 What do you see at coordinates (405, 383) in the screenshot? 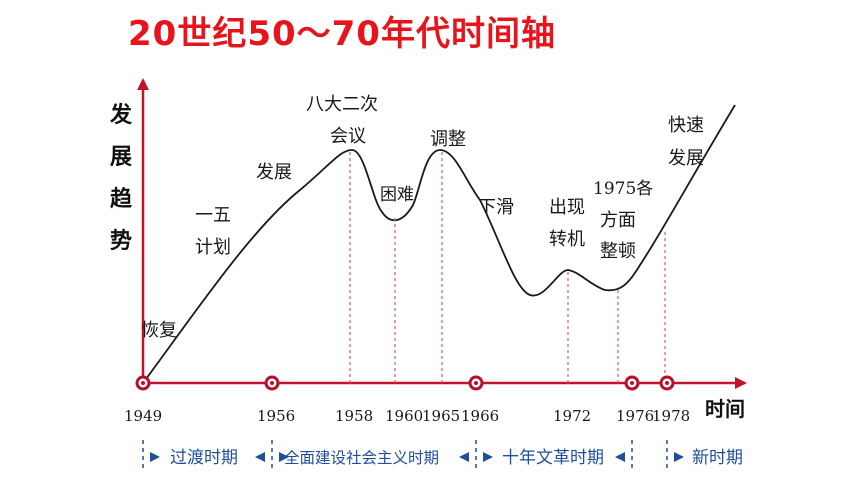
I see `axis-markers` at bounding box center [405, 383].